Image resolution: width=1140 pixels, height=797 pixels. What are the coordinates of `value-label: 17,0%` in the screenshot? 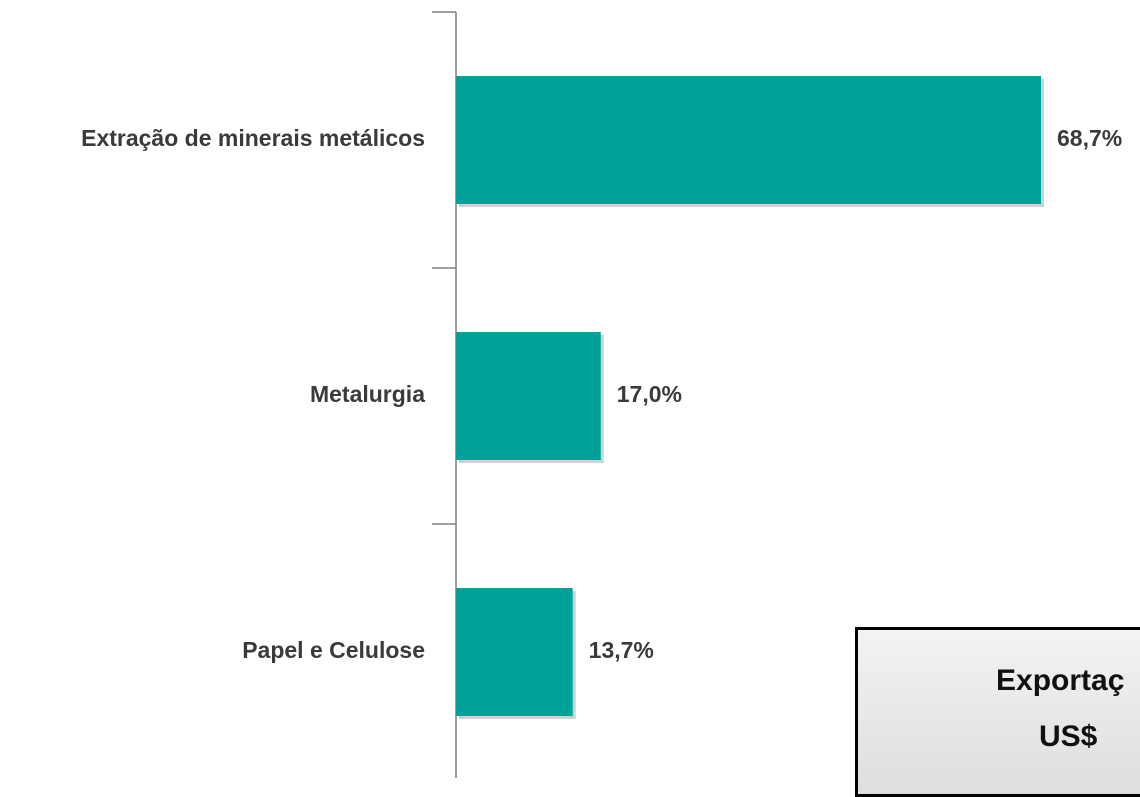 It's located at (649, 394).